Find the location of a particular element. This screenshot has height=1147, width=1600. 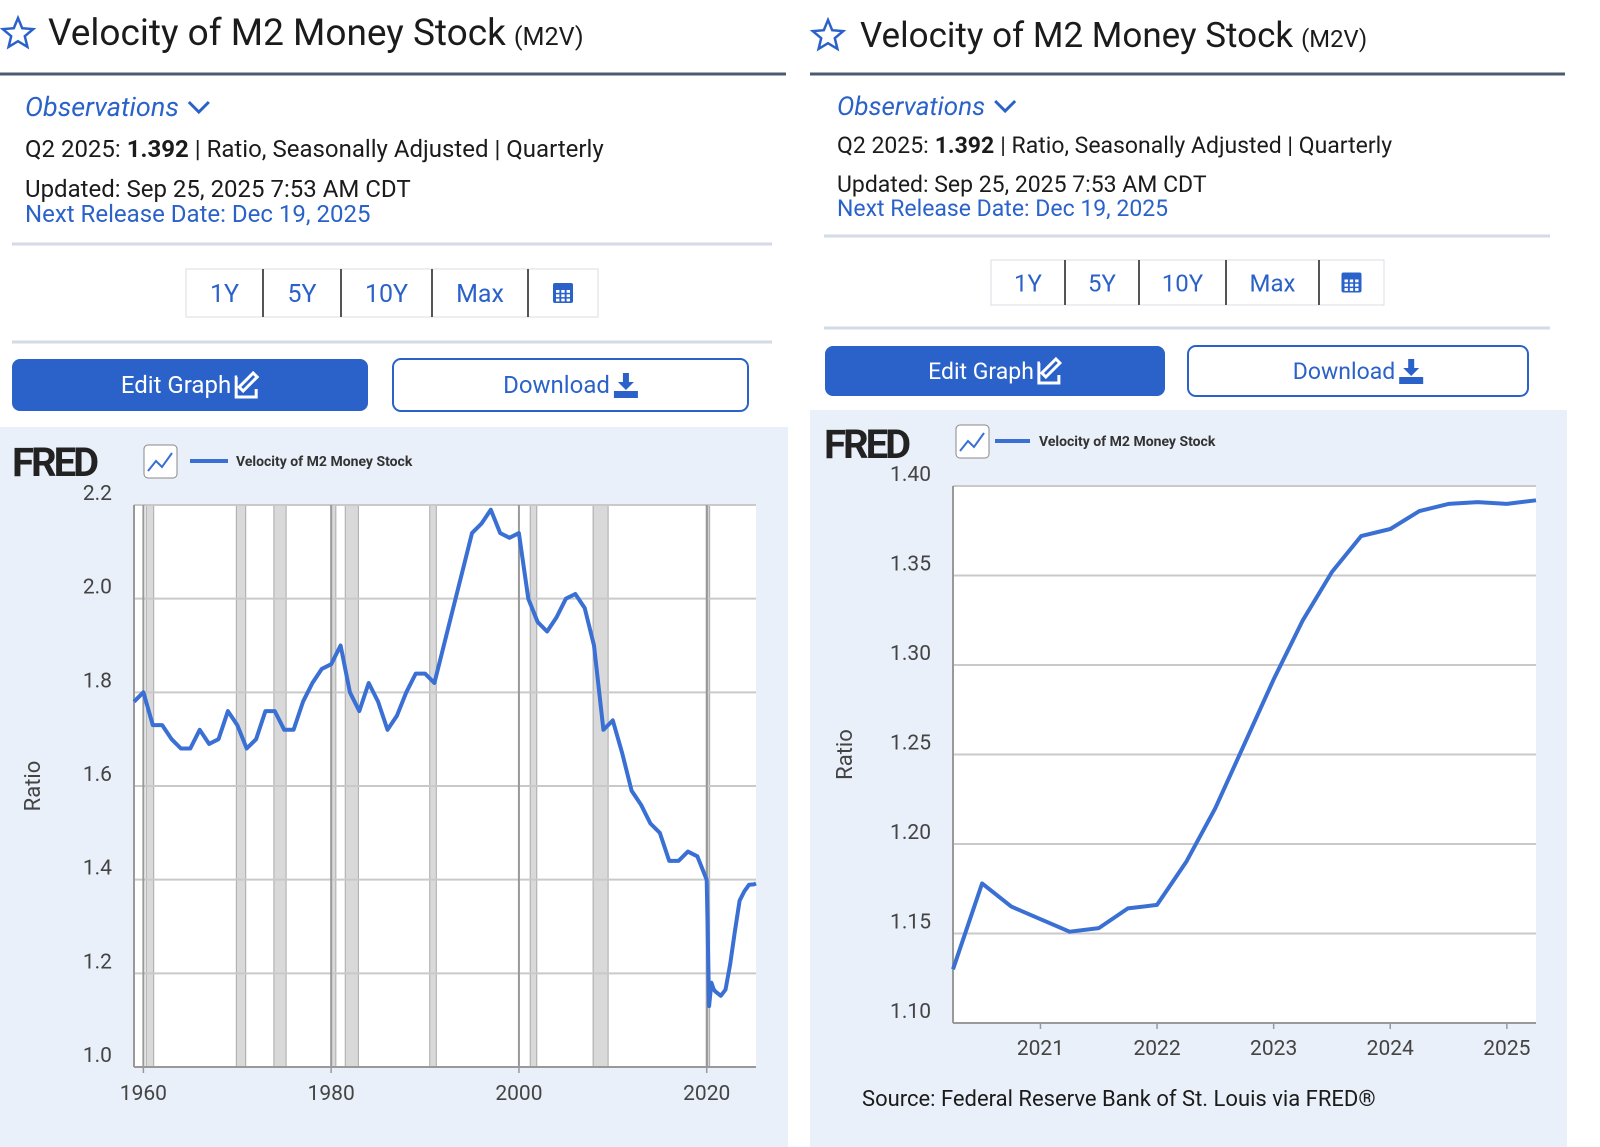

y-tick-label: 1.20 is located at coordinates (910, 833).